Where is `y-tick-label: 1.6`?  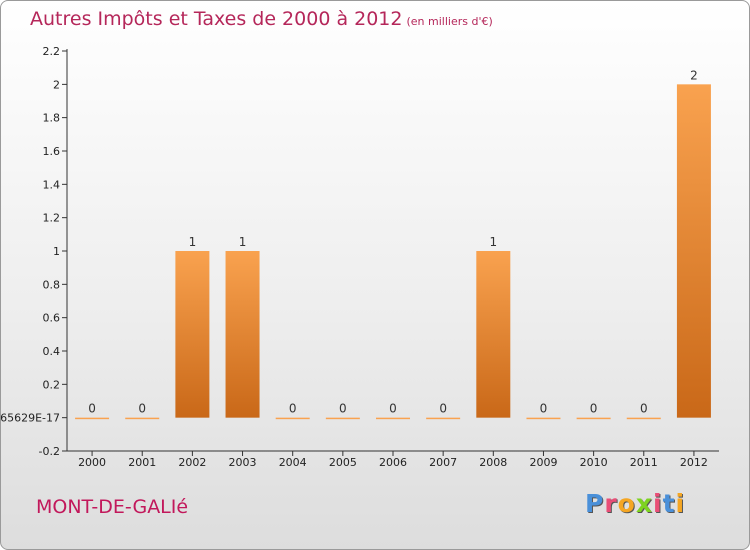
y-tick-label: 1.6 is located at coordinates (52, 151).